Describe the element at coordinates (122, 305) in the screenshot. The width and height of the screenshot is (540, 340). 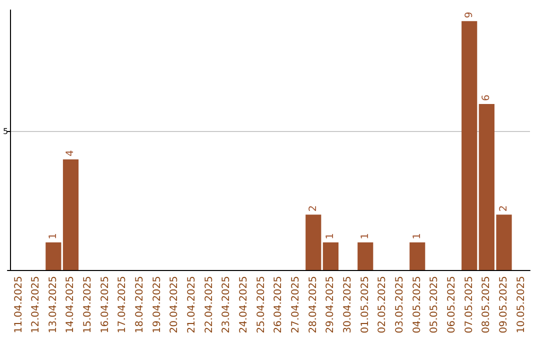
I see `x-tick-label: 17.04.2025` at that location.